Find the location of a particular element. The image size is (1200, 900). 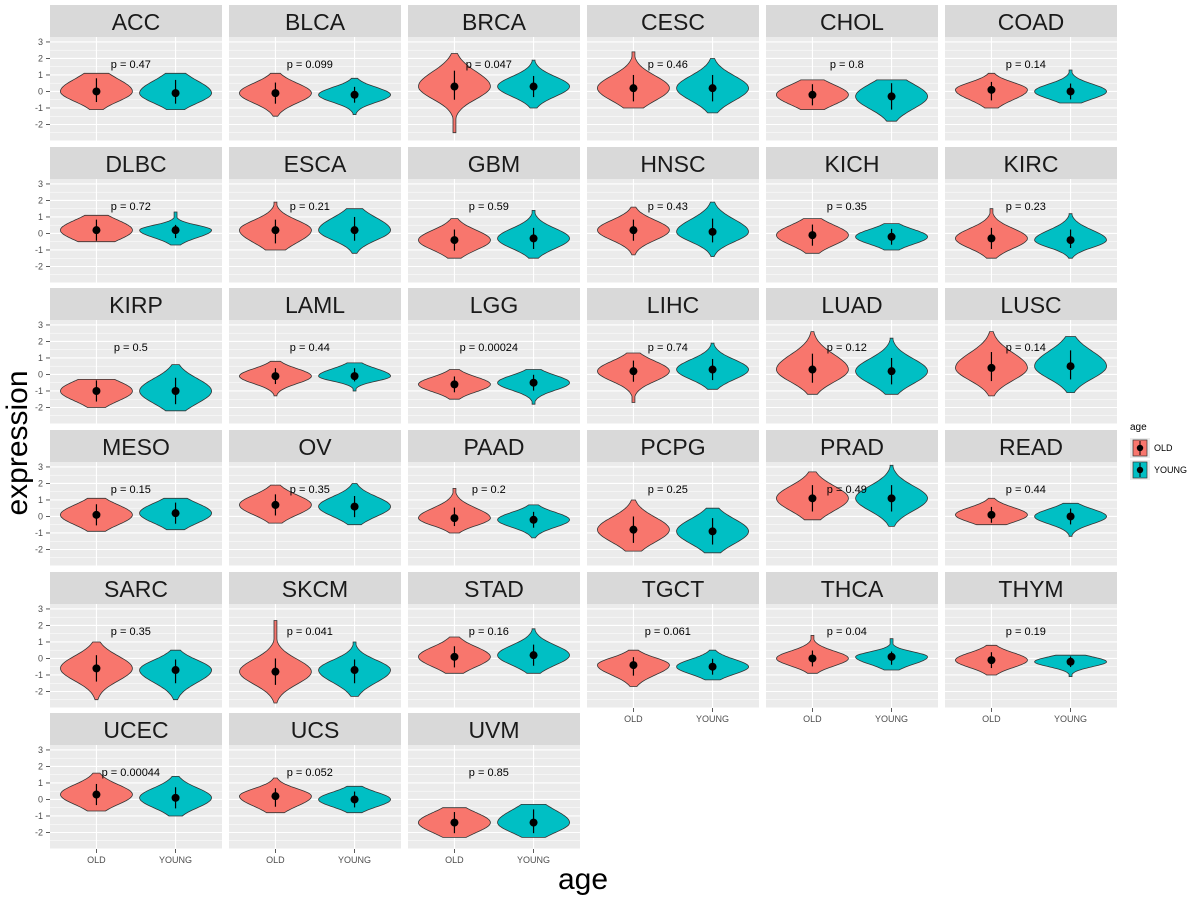

panel-title: PCPG is located at coordinates (672, 447).